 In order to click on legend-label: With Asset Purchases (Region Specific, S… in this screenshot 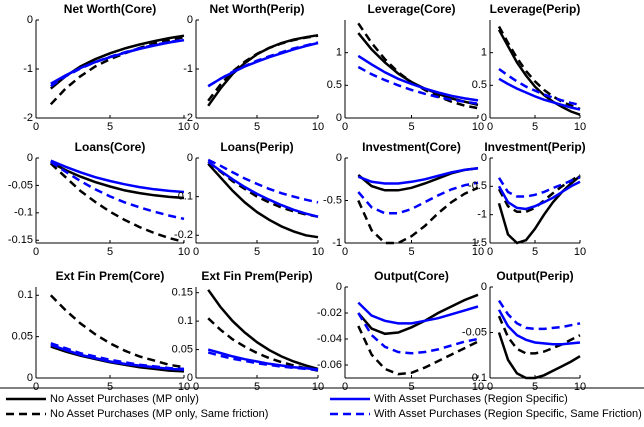, I will do `click(508, 414)`.